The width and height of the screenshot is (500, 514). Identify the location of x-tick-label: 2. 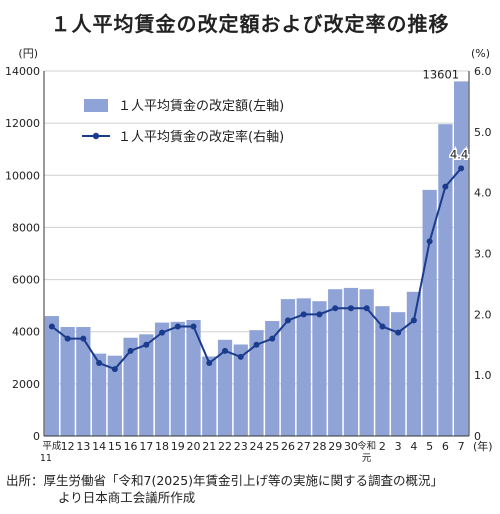
(382, 446).